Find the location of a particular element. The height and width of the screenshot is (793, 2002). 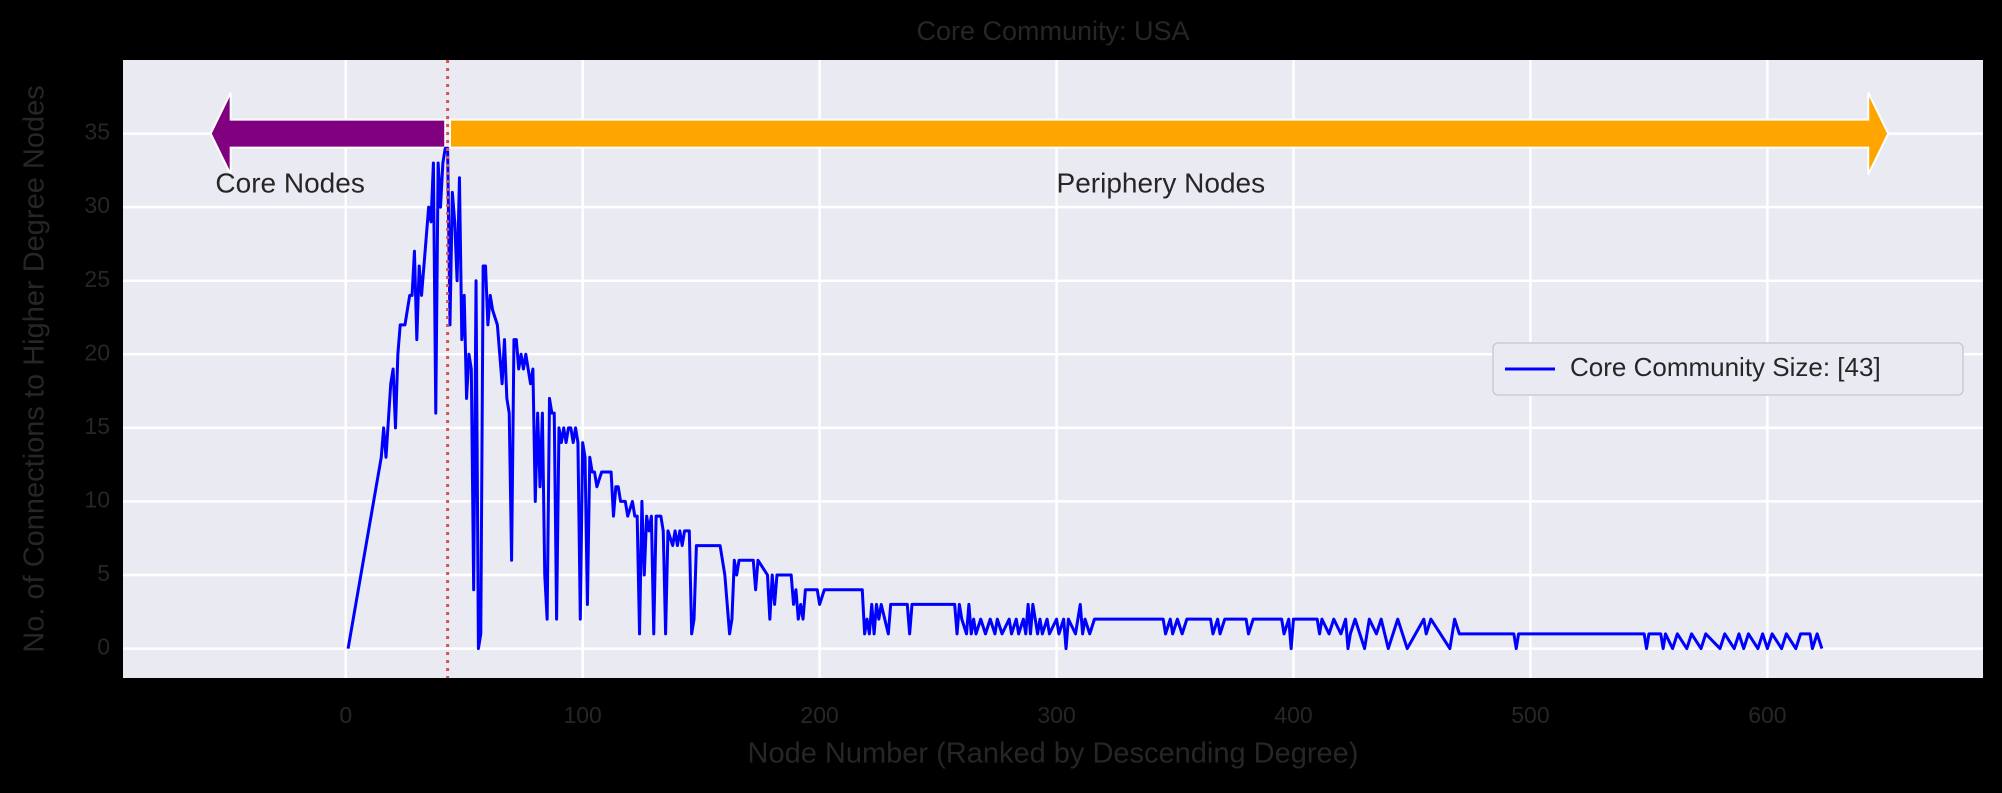

legend-label: Core Community Size: [43] is located at coordinates (1725, 367).